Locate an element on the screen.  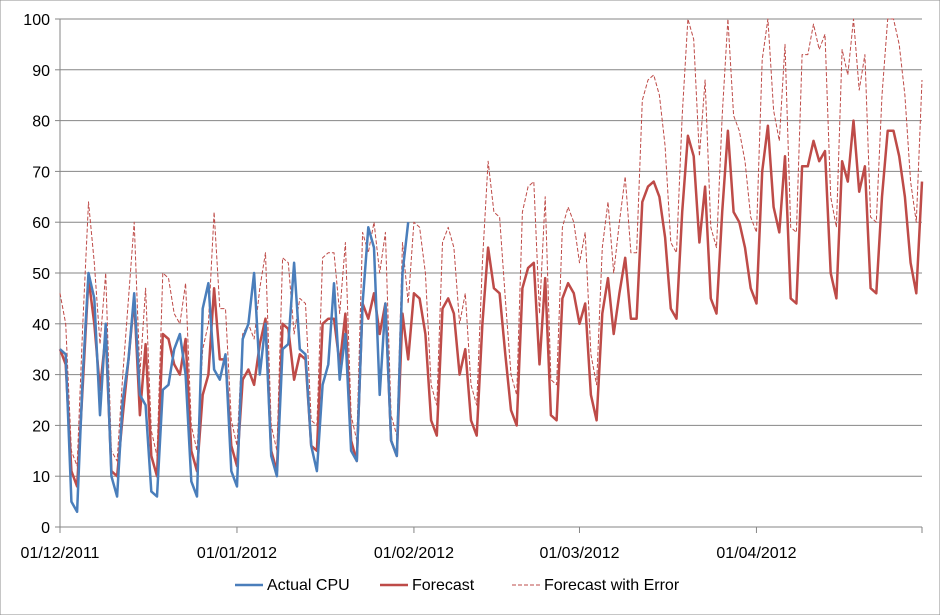
y-tick-label: 40 is located at coordinates (41, 325).